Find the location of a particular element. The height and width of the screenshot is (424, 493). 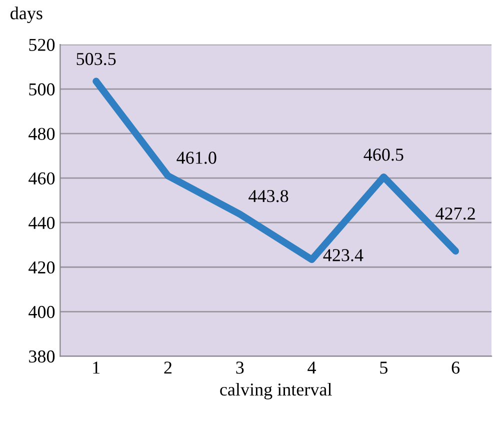

y-tick-label: 440 is located at coordinates (41, 223).